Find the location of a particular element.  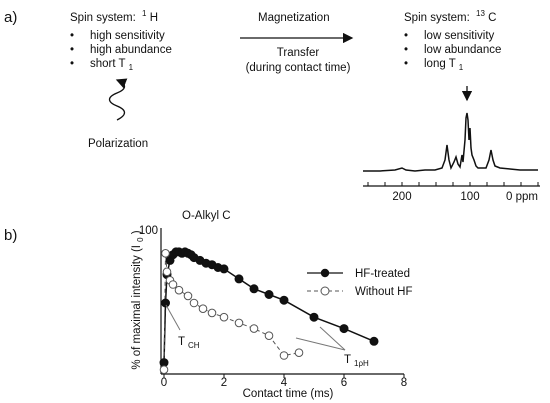

x-ticks: 0 2 4 6 8 is located at coordinates (284, 381).